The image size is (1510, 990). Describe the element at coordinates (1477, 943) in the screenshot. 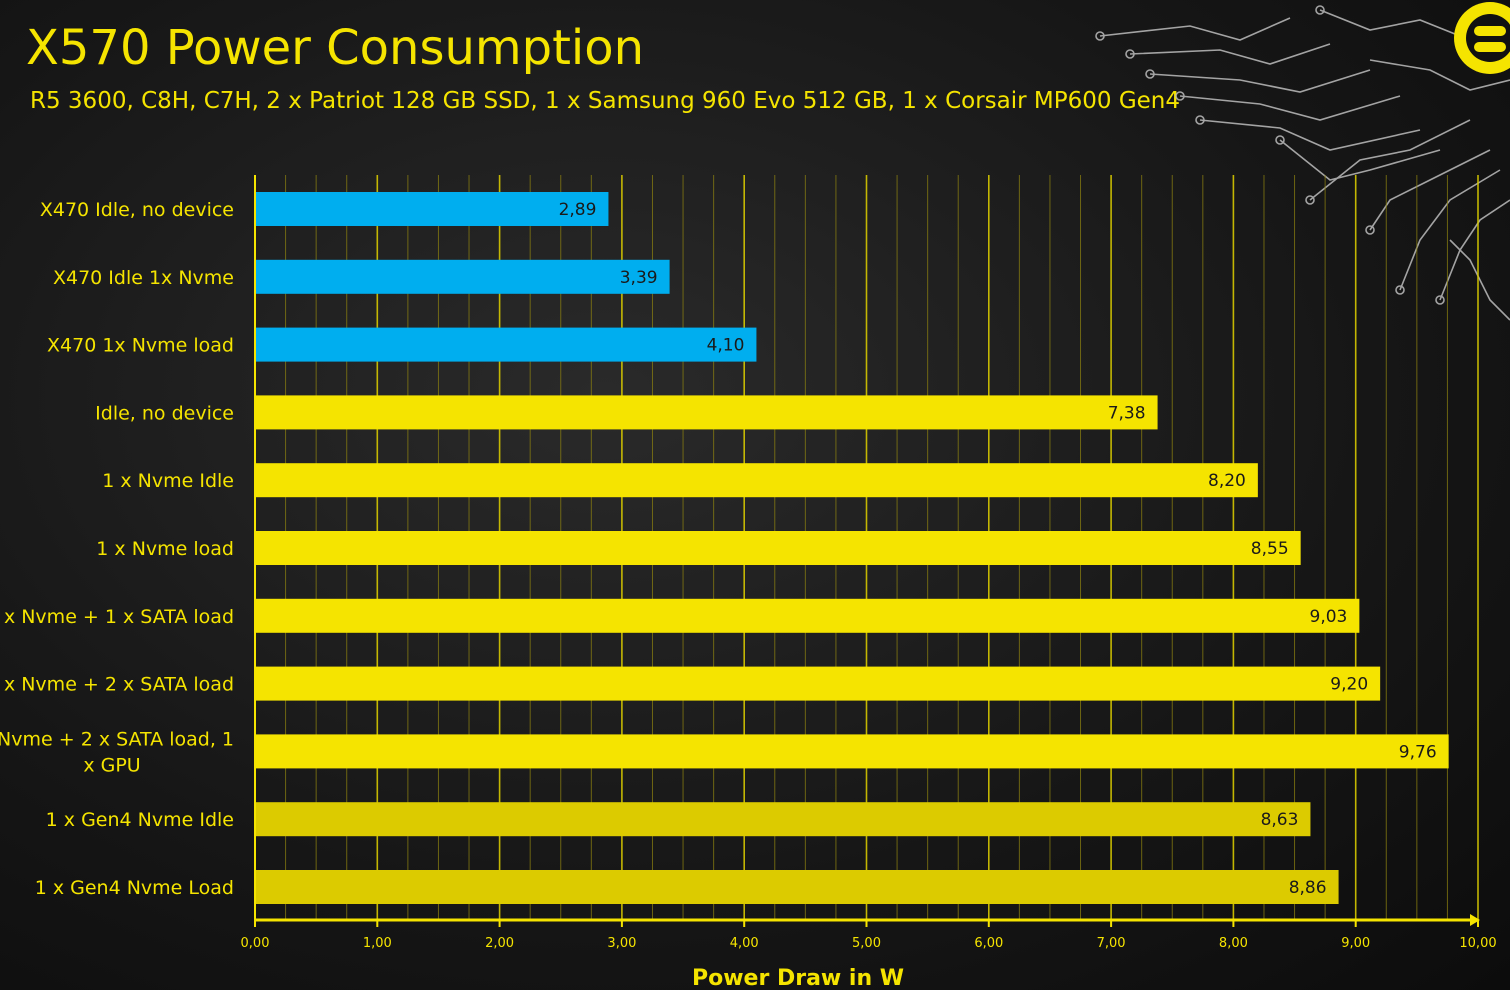

I see `x-tick-label: 10,00` at that location.